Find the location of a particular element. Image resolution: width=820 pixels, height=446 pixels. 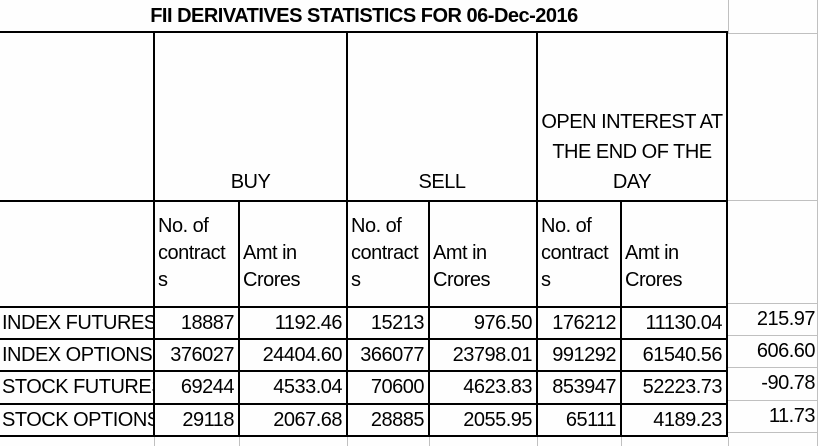

cell-oi-contracts: 65111 is located at coordinates (580, 421).